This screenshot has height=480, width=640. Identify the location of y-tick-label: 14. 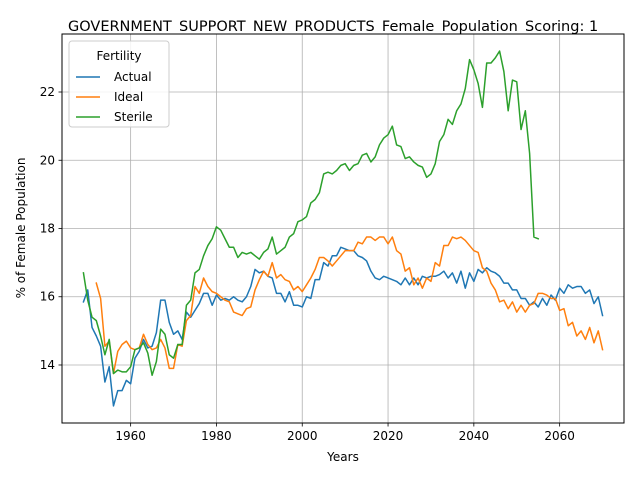
(47, 365).